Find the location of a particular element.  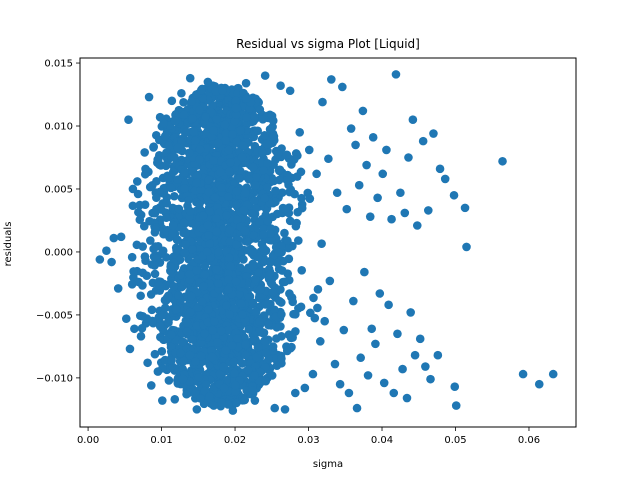

y-tick-label: 0.005 is located at coordinates (58, 189).